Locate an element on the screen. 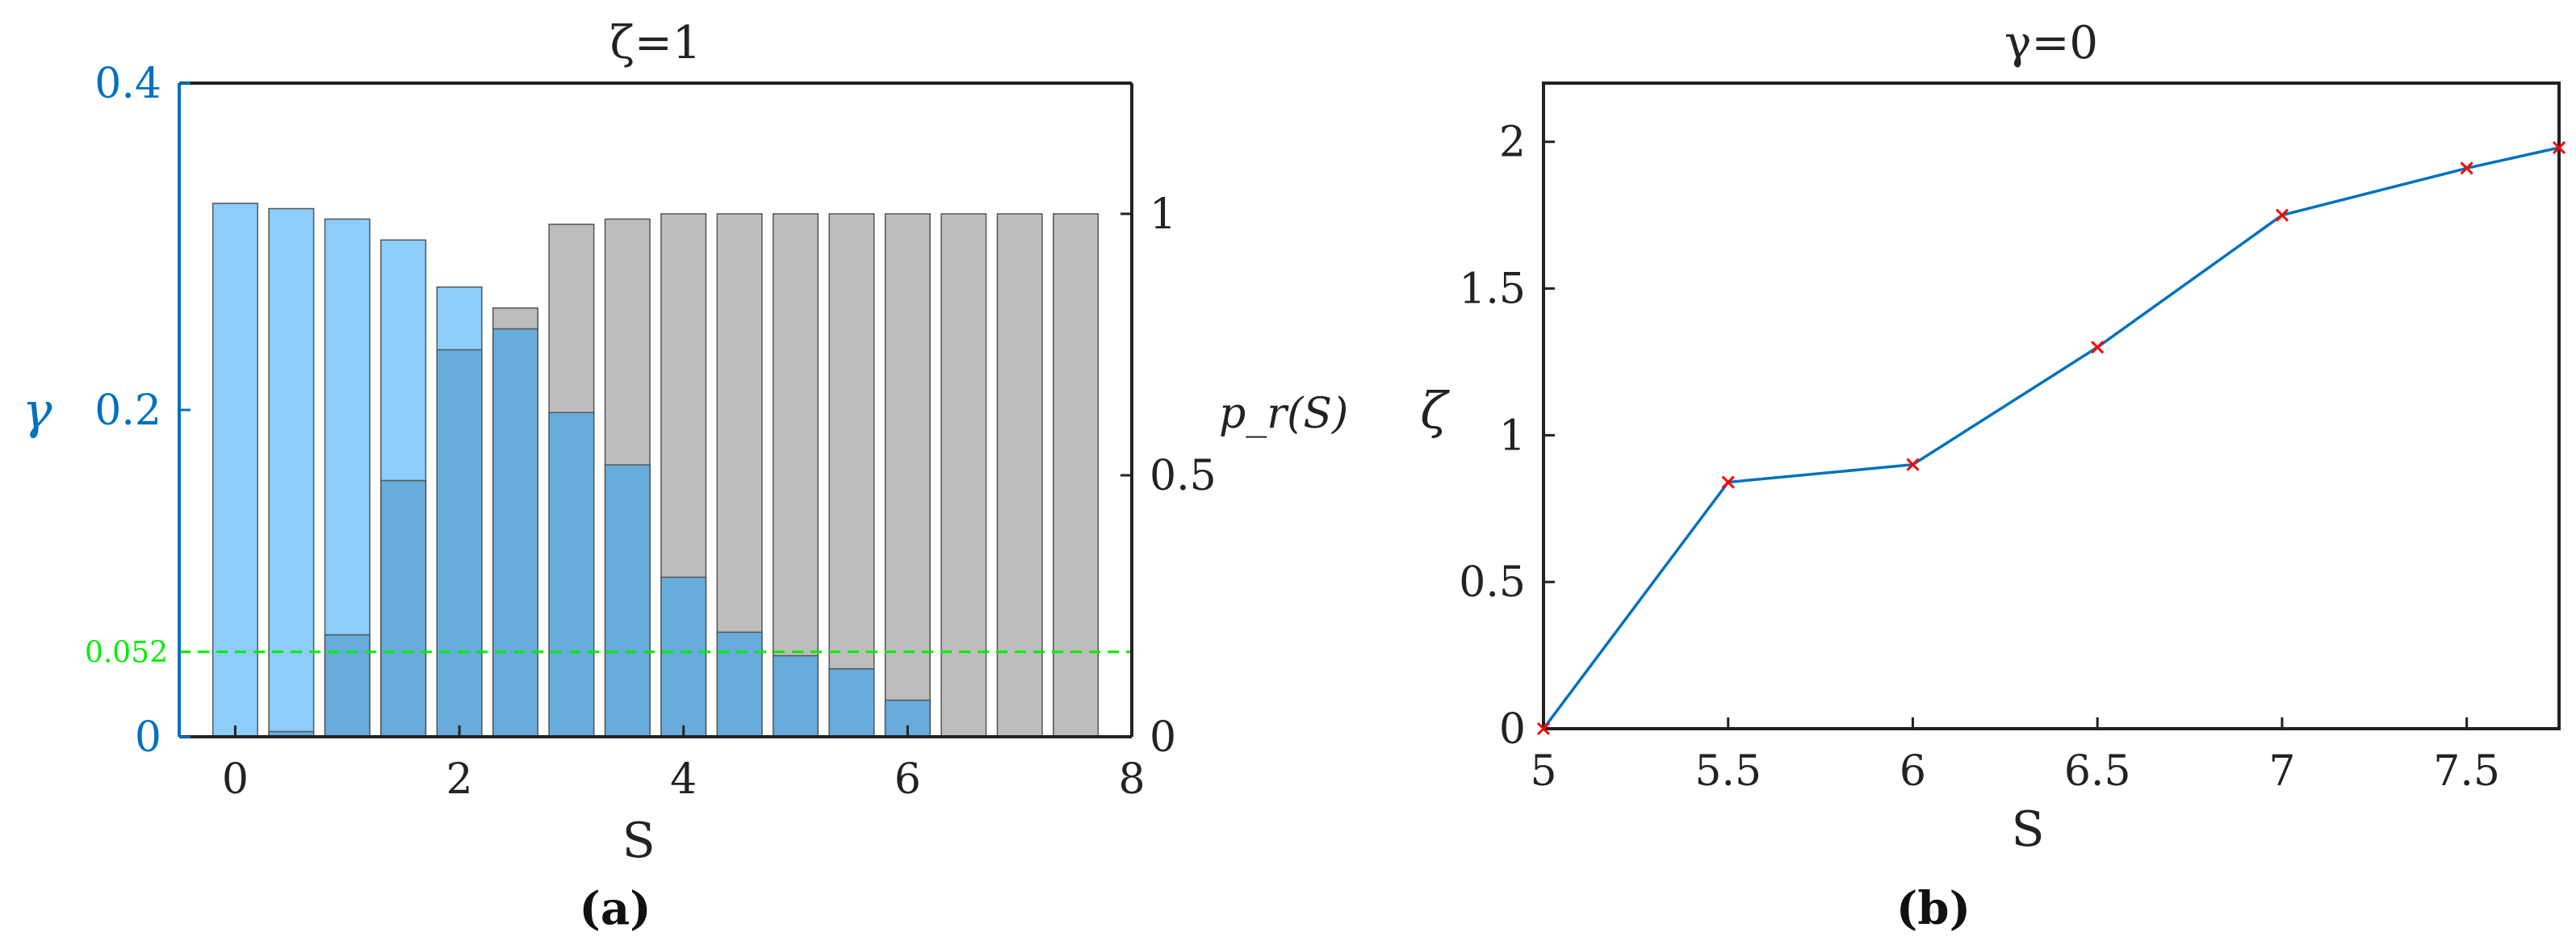 This screenshot has width=2576, height=949. y-tick-label-right-a: 0 is located at coordinates (1163, 737).